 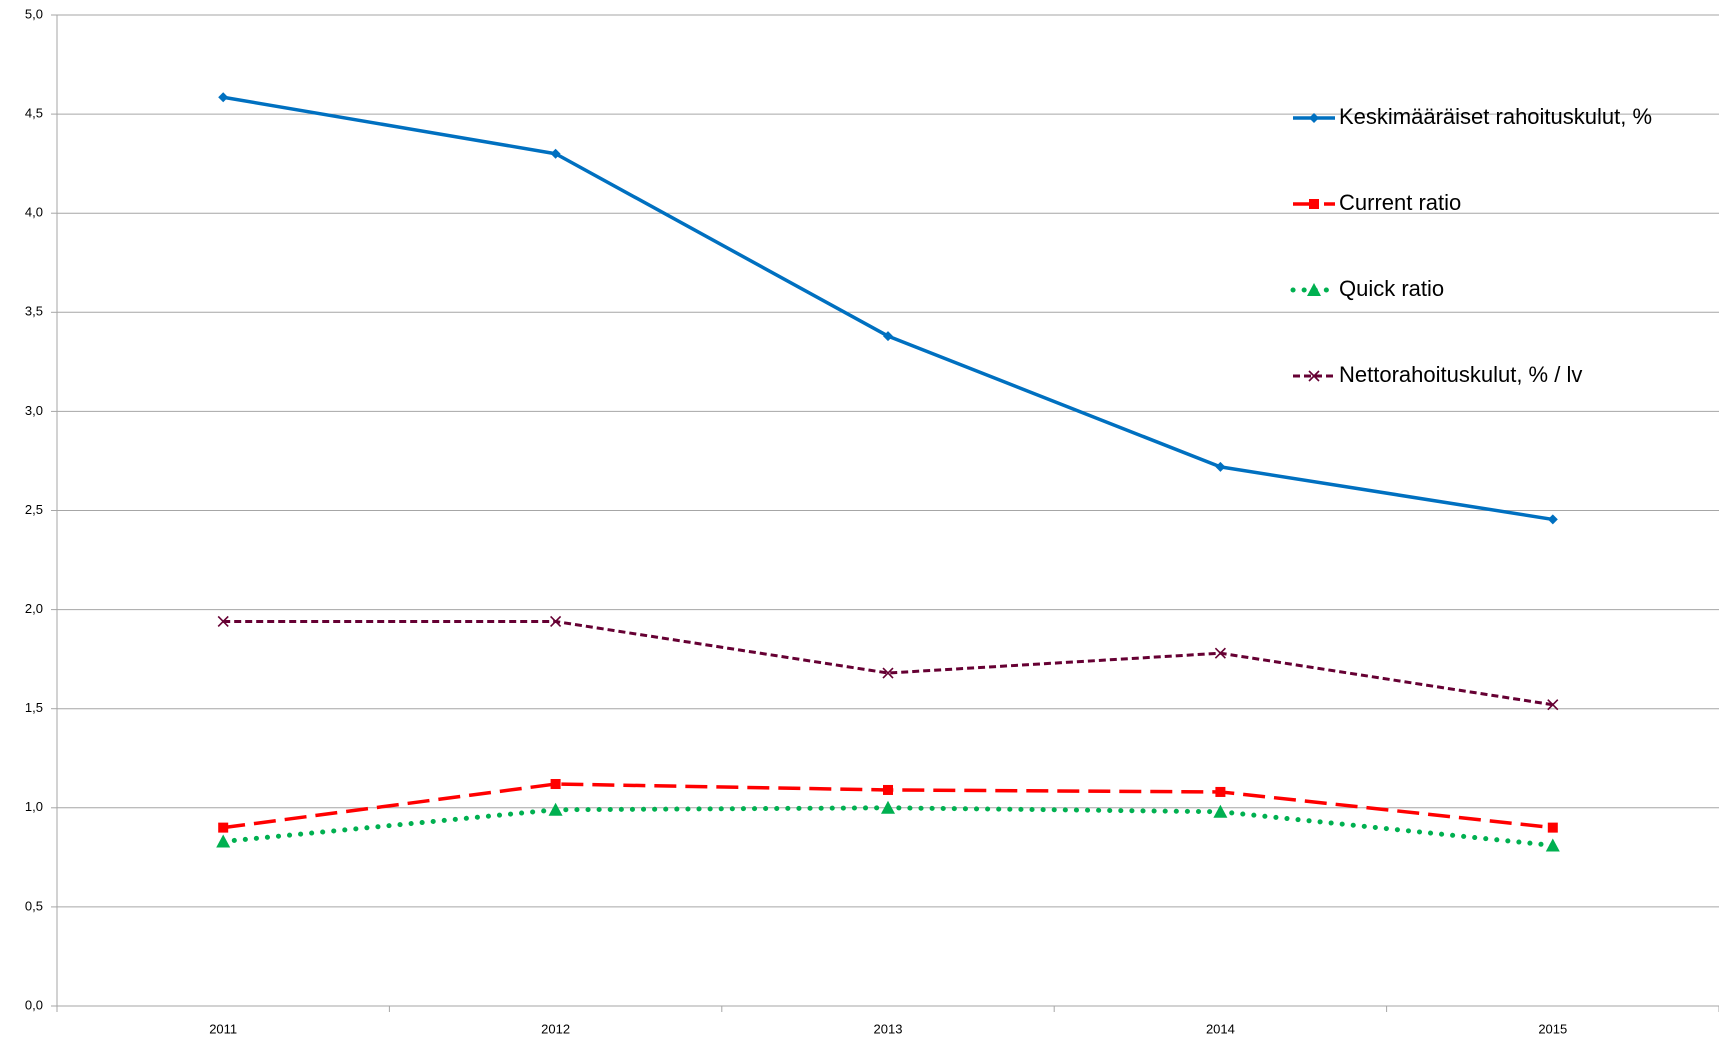 What do you see at coordinates (1391, 288) in the screenshot?
I see `legend-label: Quick ratio` at bounding box center [1391, 288].